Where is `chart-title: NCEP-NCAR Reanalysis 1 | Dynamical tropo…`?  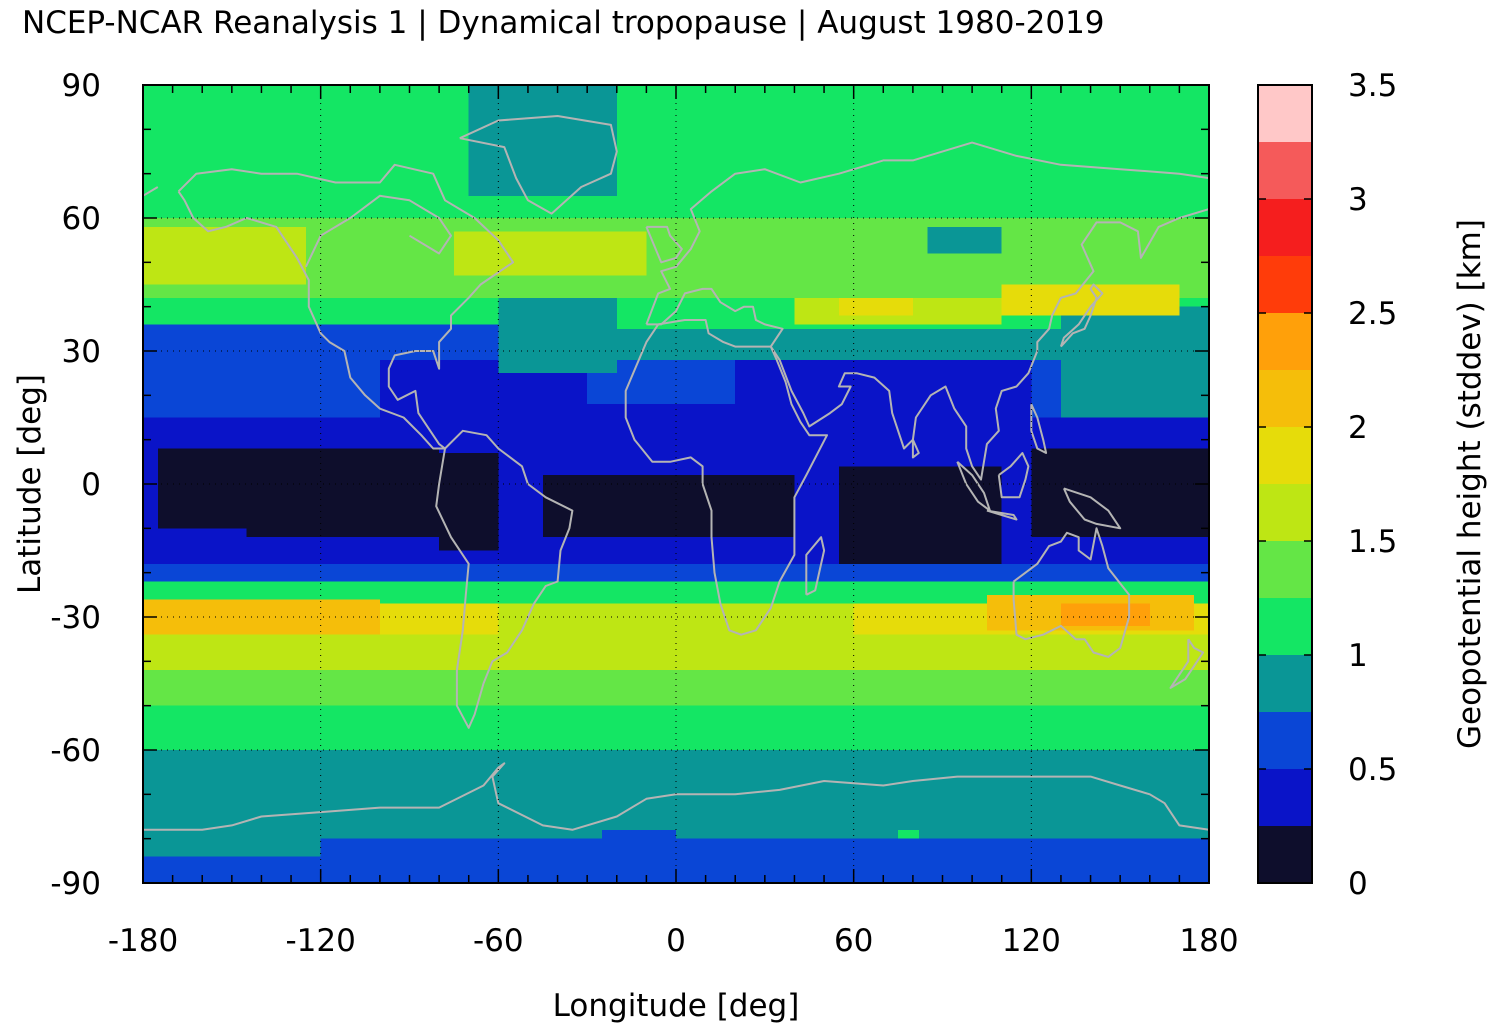 chart-title: NCEP-NCAR Reanalysis 1 | Dynamical tropo… is located at coordinates (563, 23).